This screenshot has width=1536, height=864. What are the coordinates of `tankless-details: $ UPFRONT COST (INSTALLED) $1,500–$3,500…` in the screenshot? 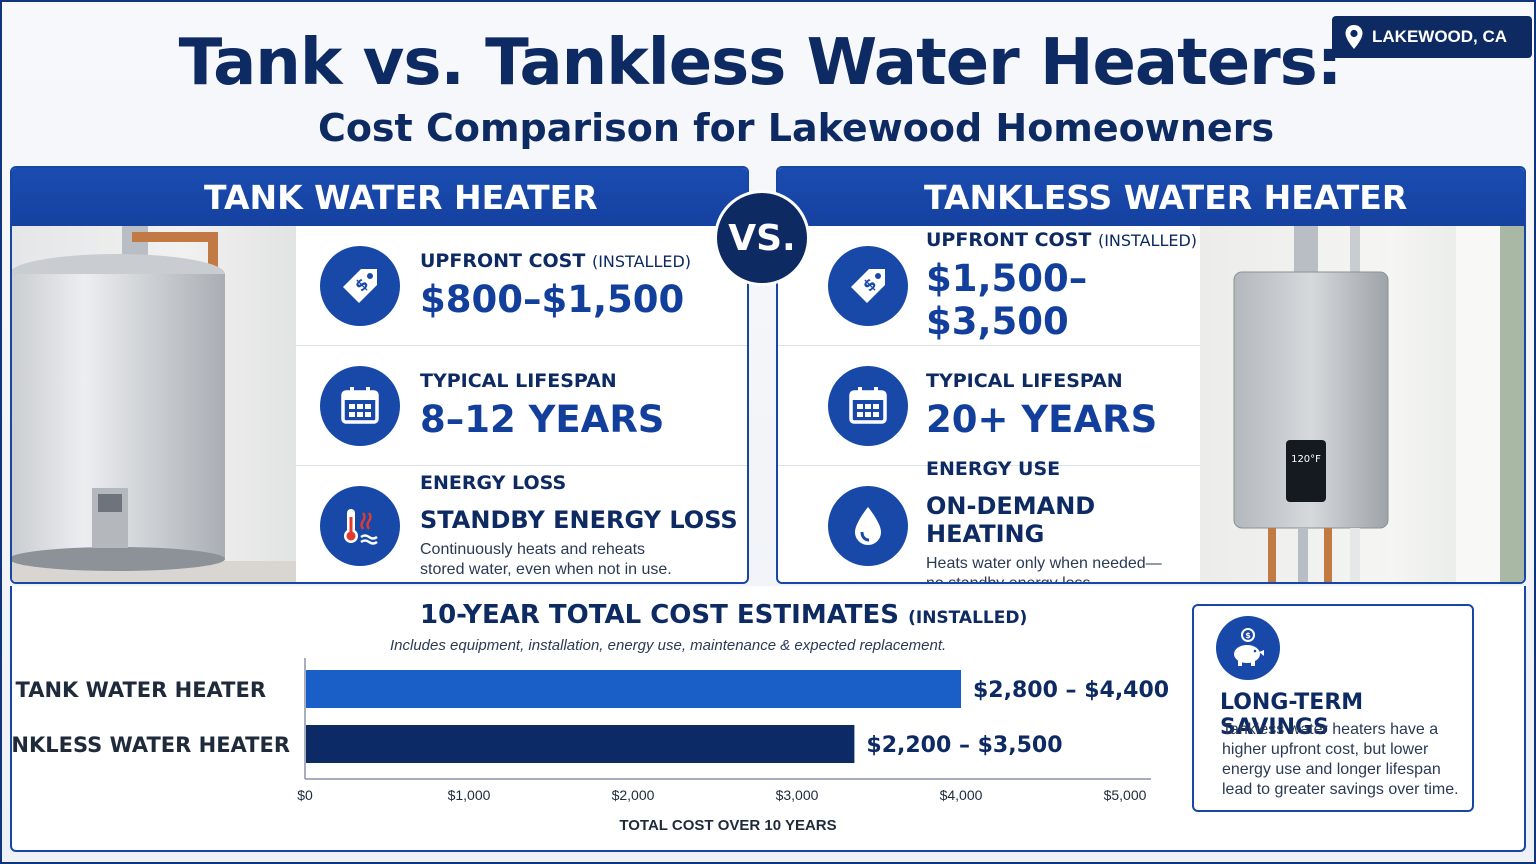 It's located at (990, 405).